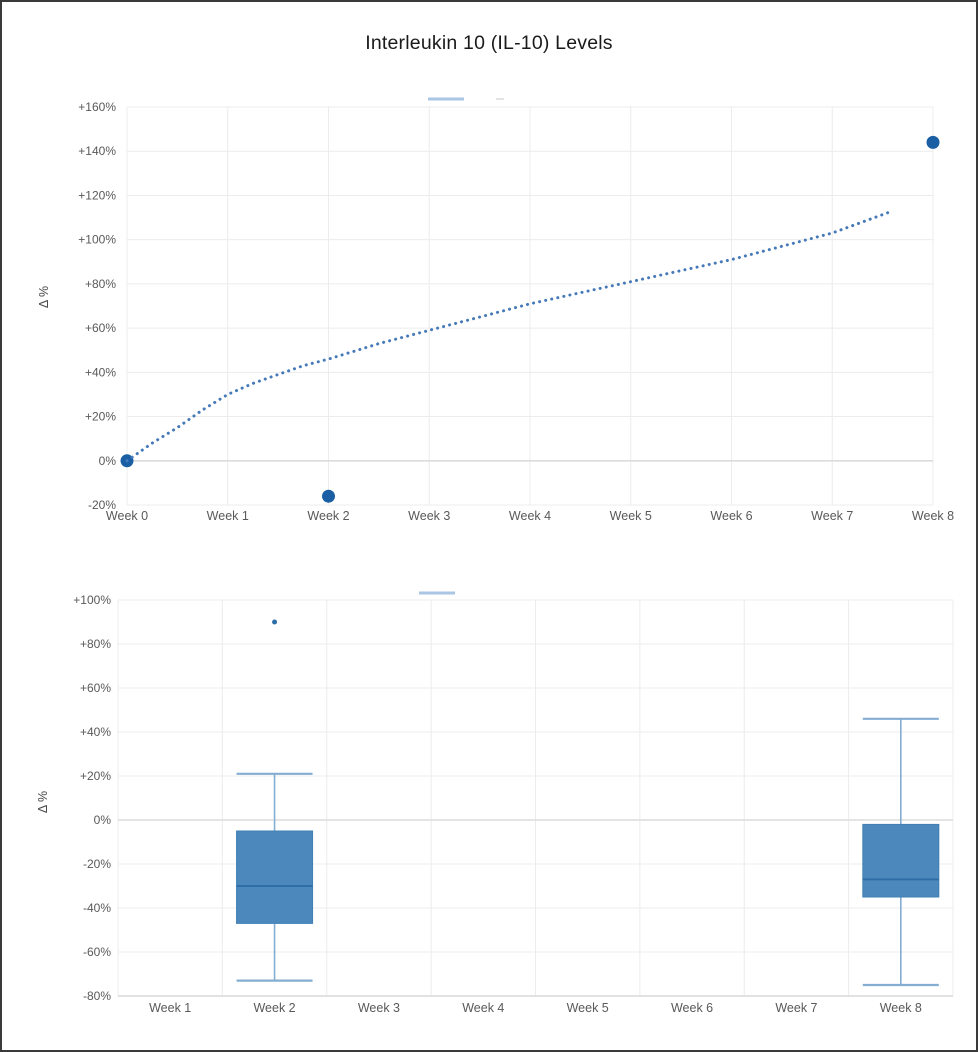 Image resolution: width=978 pixels, height=1052 pixels. I want to click on y-tick-label: +140%, so click(97, 151).